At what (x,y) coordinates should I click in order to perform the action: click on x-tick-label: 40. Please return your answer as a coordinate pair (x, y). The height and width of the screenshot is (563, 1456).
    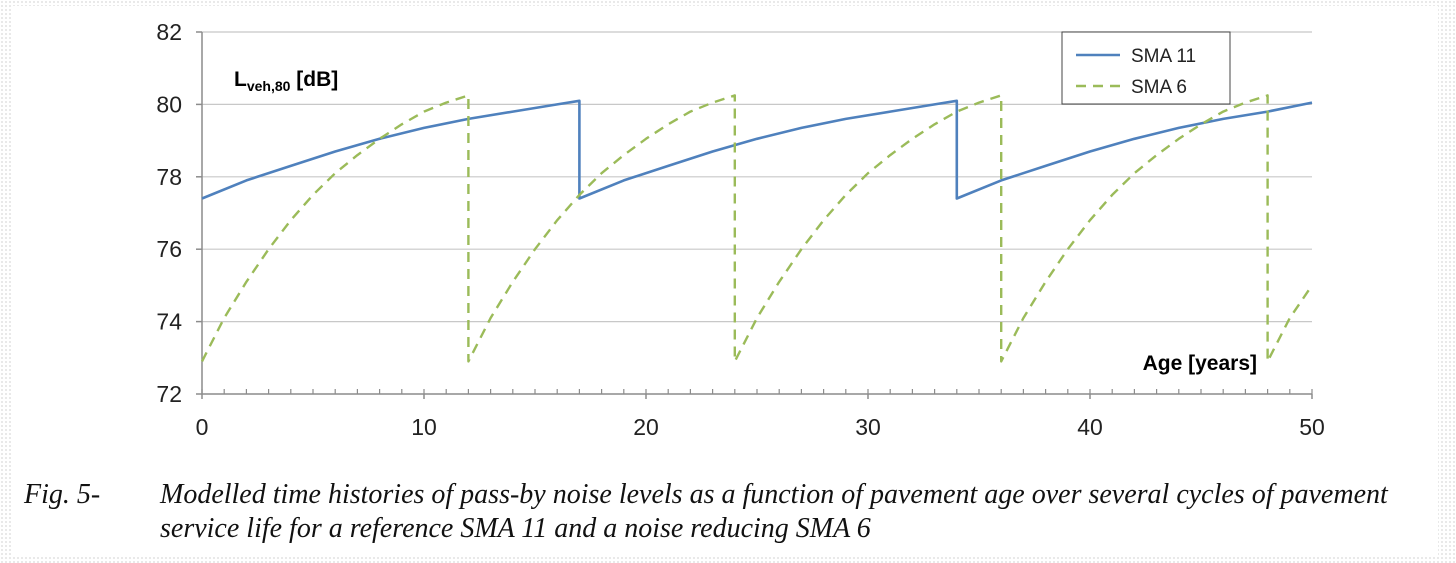
    Looking at the image, I should click on (1090, 427).